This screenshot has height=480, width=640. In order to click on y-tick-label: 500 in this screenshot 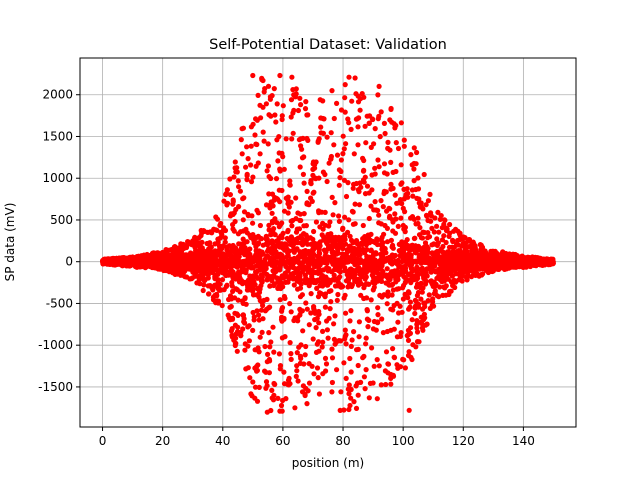, I will do `click(61, 220)`.